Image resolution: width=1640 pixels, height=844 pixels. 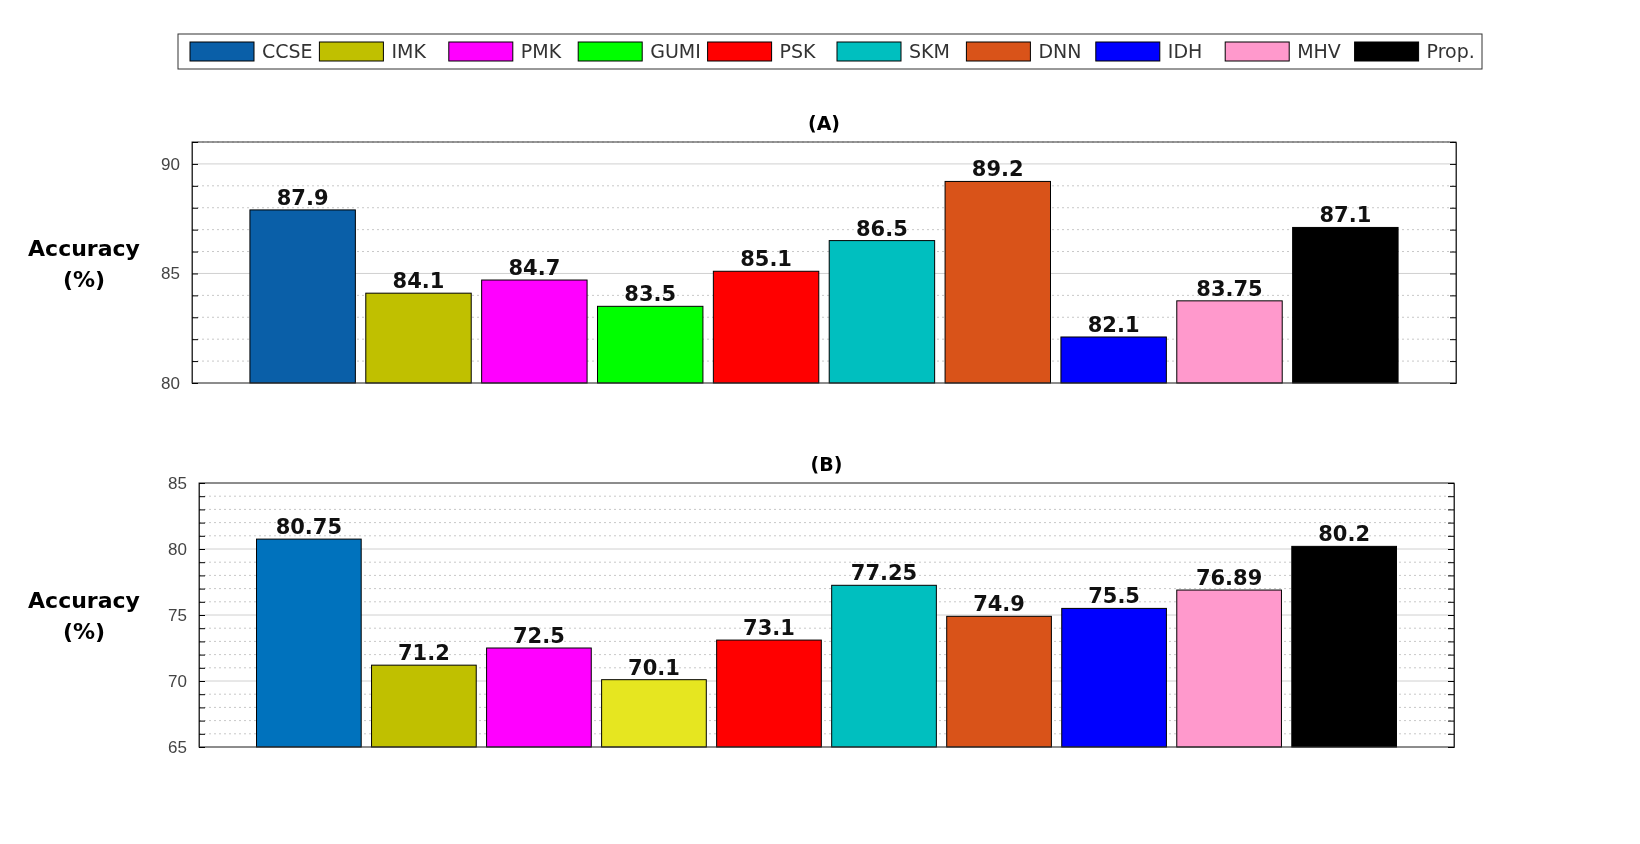 What do you see at coordinates (423, 653) in the screenshot?
I see `data-label: 71.2` at bounding box center [423, 653].